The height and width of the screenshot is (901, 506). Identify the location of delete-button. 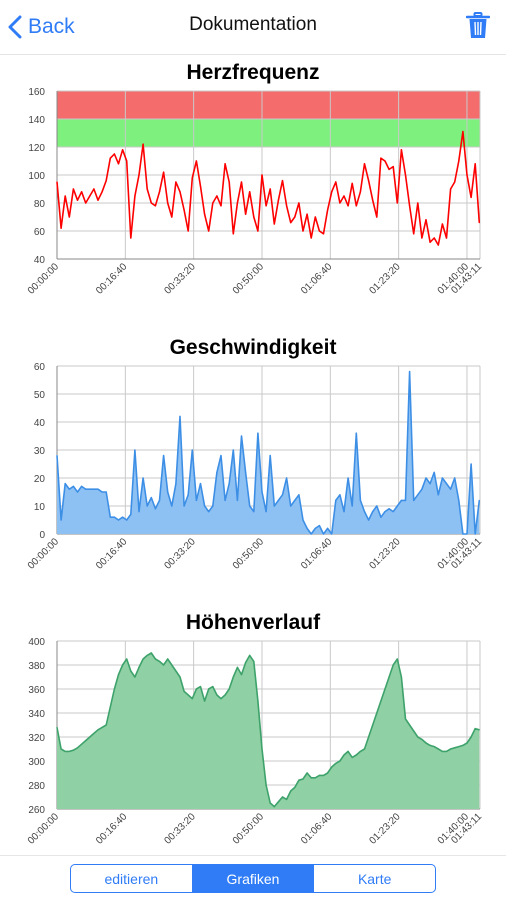
(478, 28).